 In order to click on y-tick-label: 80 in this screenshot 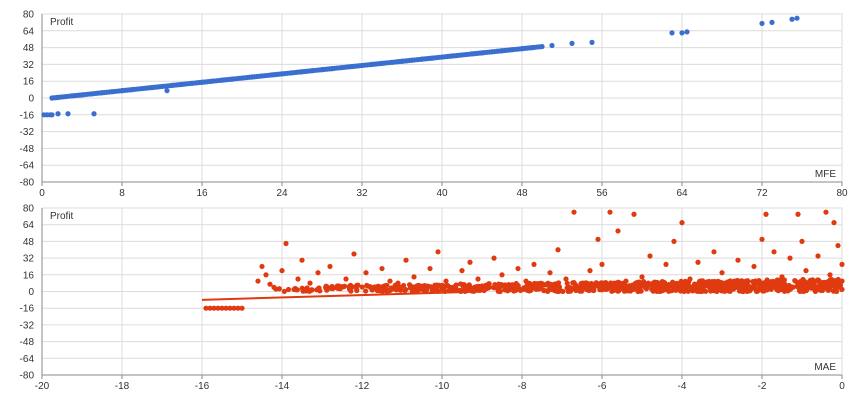, I will do `click(29, 209)`.